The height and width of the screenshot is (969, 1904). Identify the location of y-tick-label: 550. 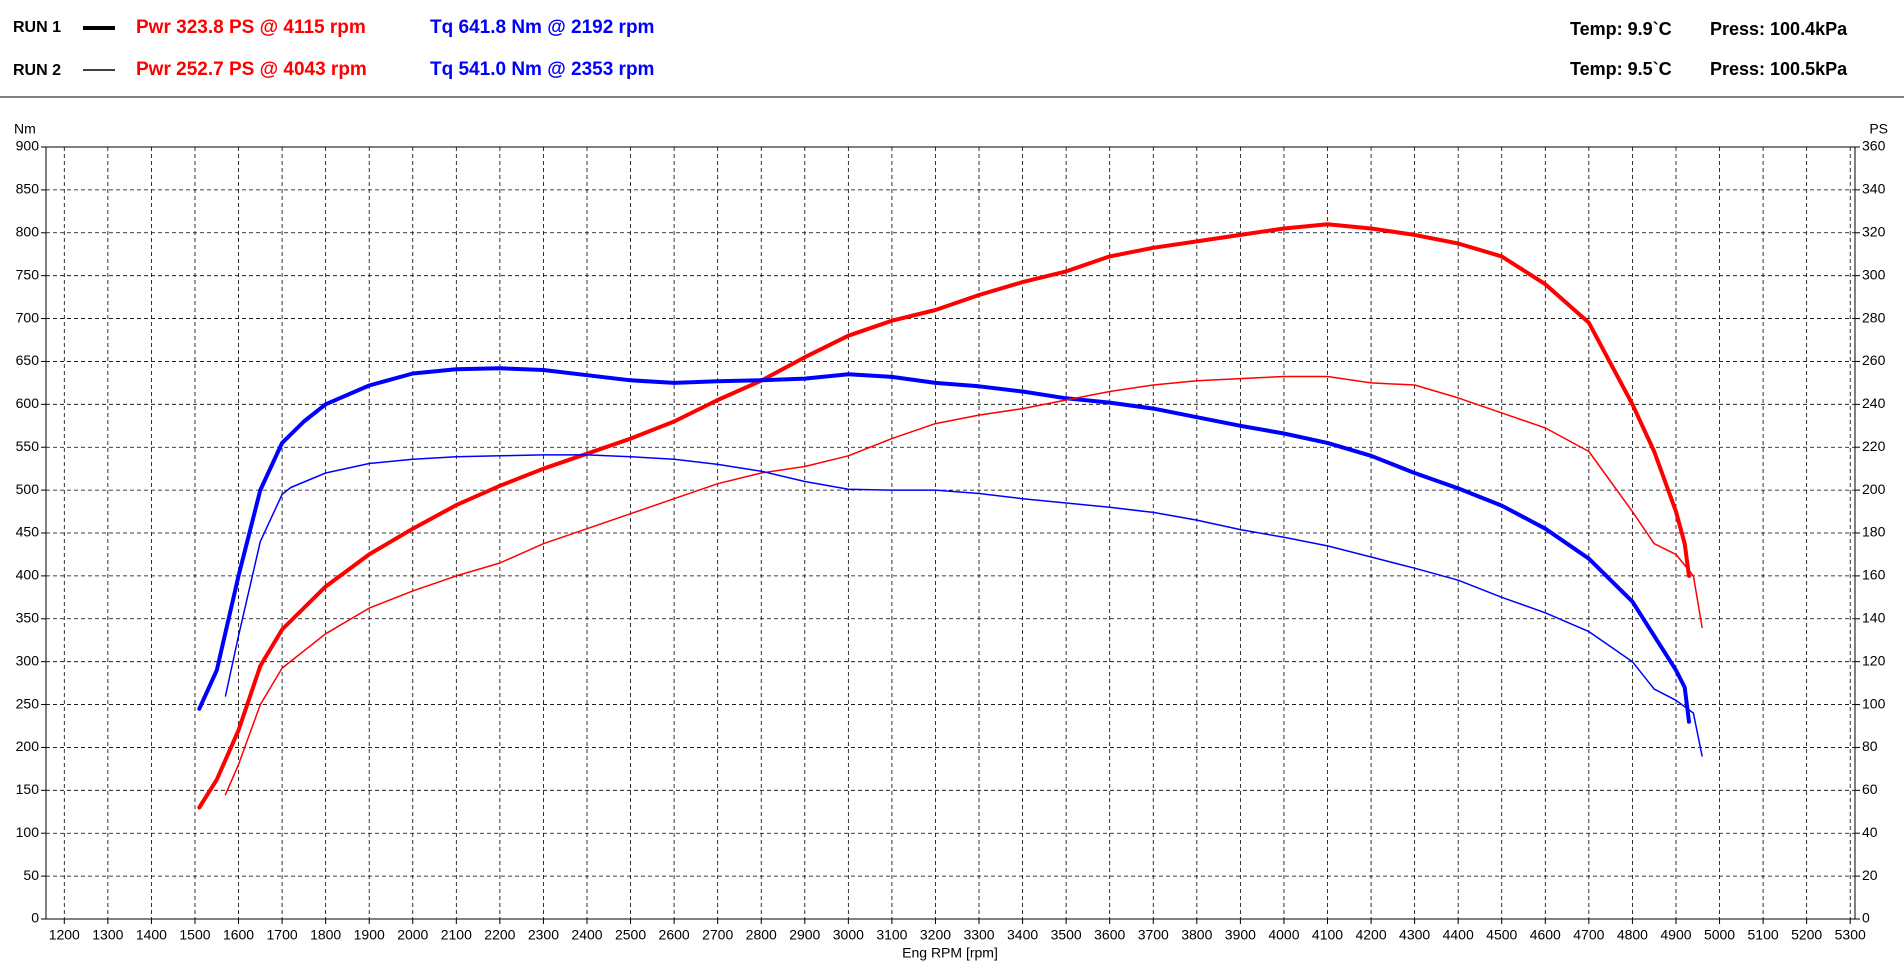
(28, 446).